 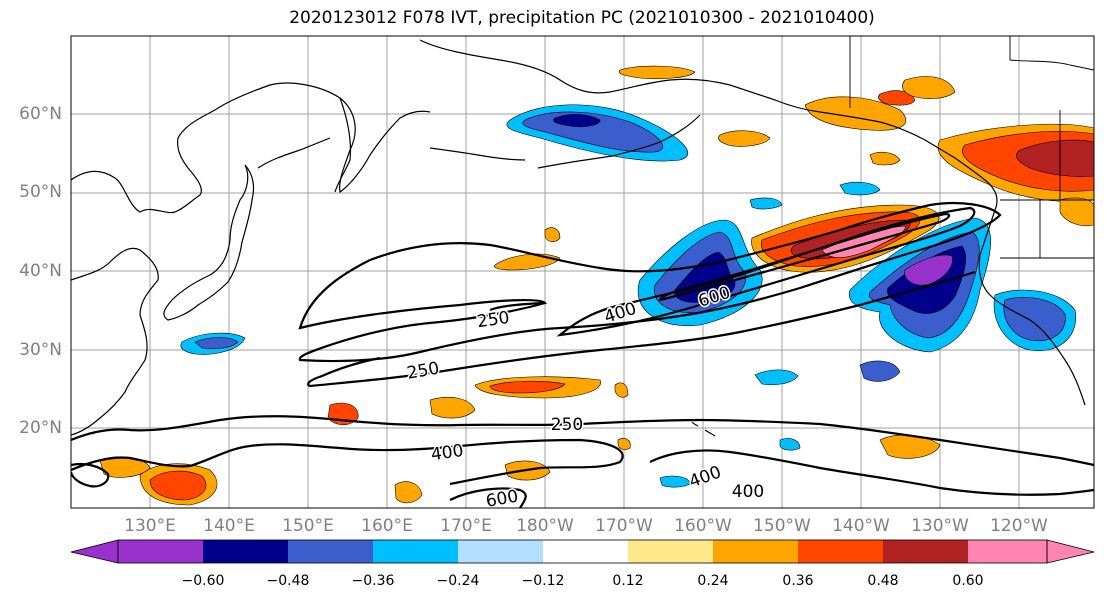 I want to click on coastline-japan, so click(x=209, y=242).